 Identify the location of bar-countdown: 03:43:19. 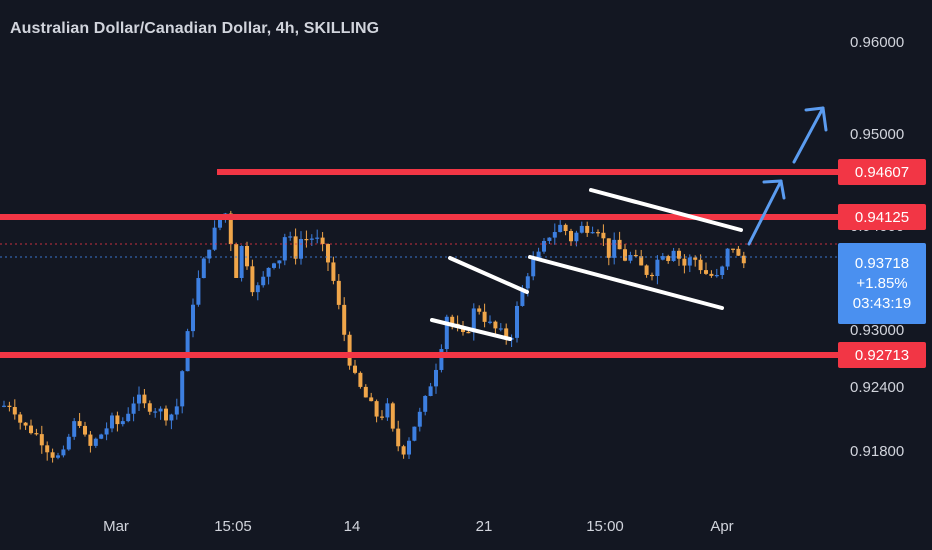
(882, 303).